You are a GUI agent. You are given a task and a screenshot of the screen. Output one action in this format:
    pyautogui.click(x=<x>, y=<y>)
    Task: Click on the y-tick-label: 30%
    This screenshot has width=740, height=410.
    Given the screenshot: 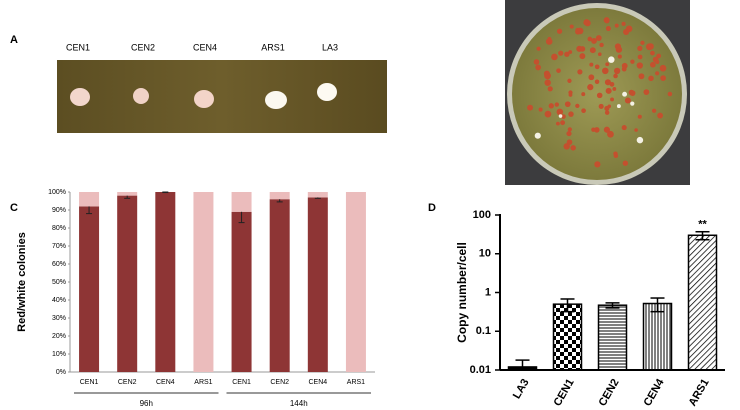 What is the action you would take?
    pyautogui.click(x=59, y=318)
    